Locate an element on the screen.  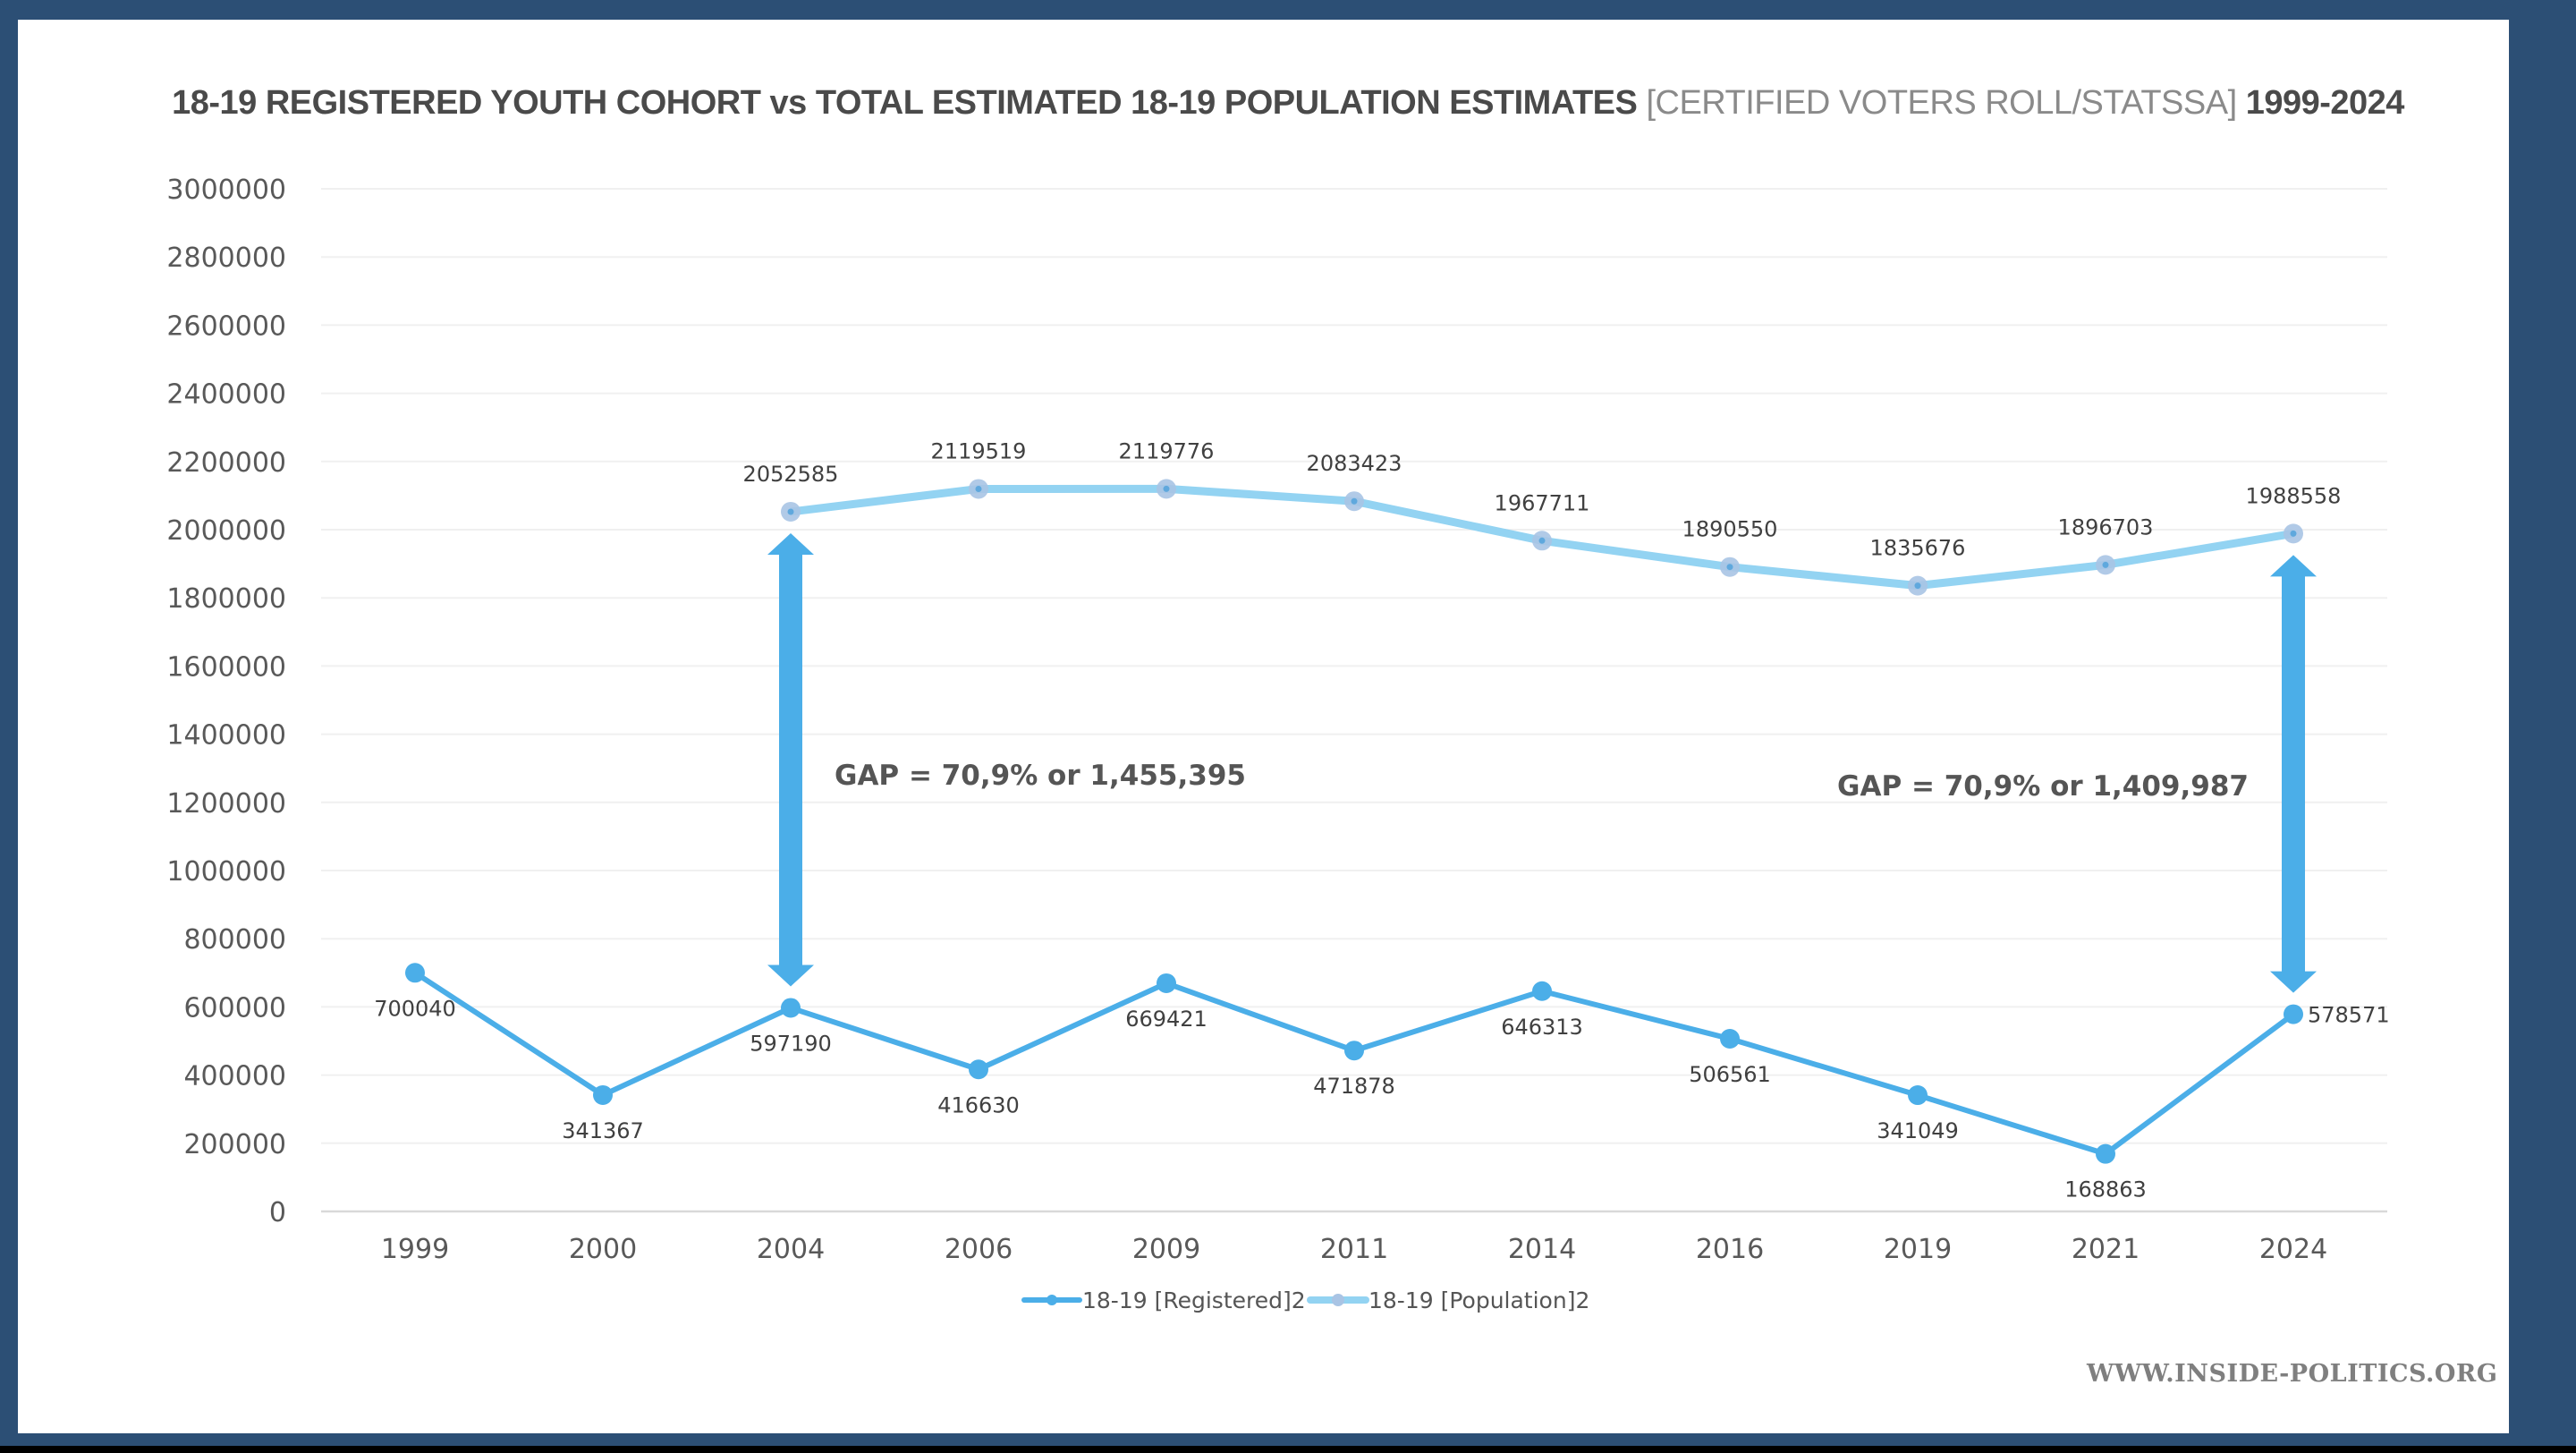
x-tick-label: 2021 is located at coordinates (2106, 1249).